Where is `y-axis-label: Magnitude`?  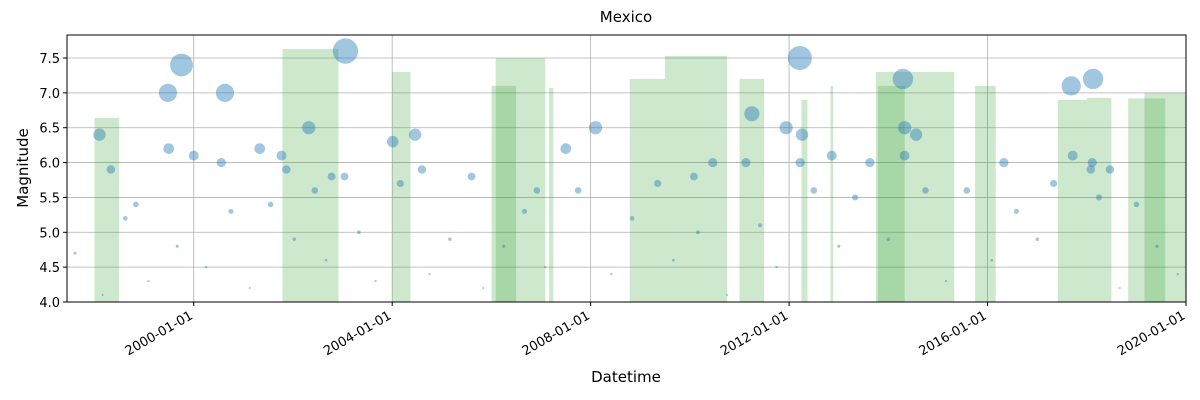
y-axis-label: Magnitude is located at coordinates (23, 167).